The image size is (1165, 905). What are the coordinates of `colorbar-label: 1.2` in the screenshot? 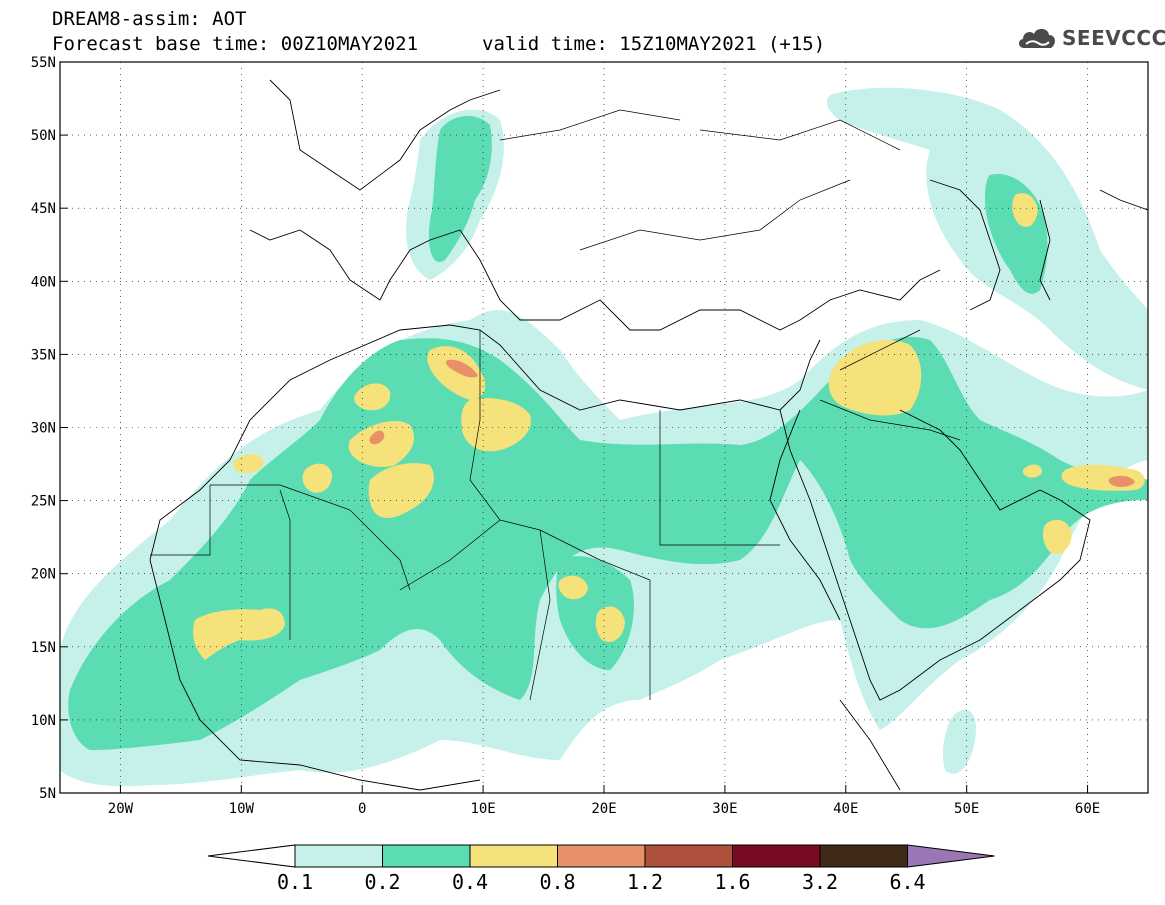 It's located at (645, 882).